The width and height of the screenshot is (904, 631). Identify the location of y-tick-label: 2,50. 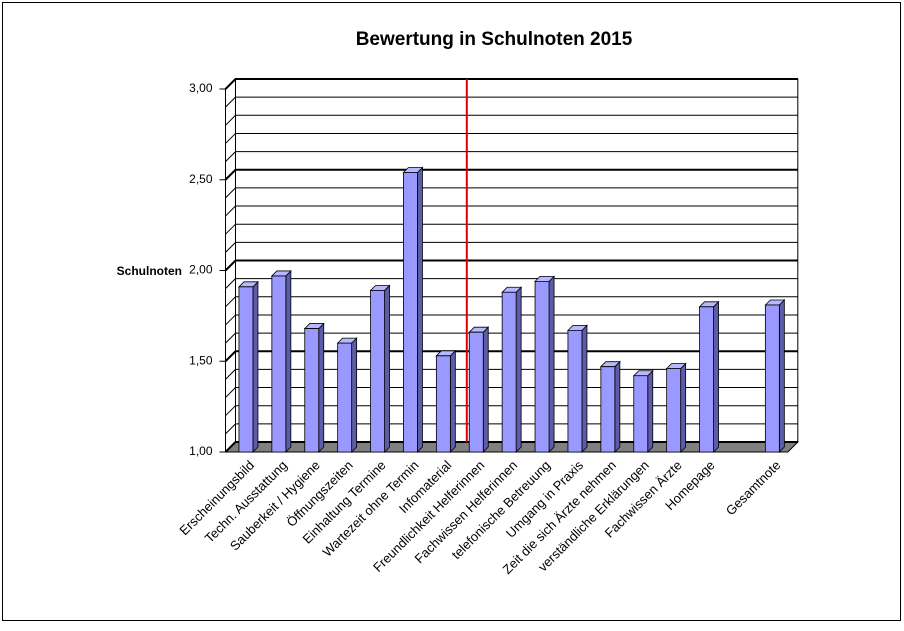
(201, 179).